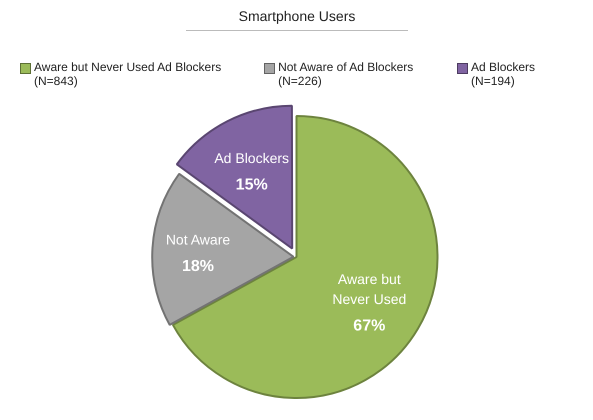 This screenshot has height=420, width=593. I want to click on legend-label: Not Aware of Ad Blockers (N=226), so click(346, 74).